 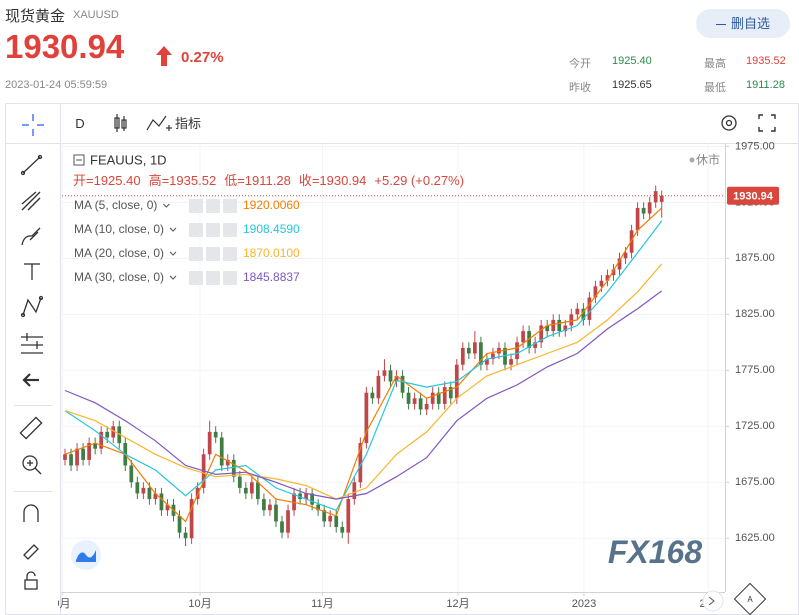 I want to click on pattern-tool, so click(x=32, y=306).